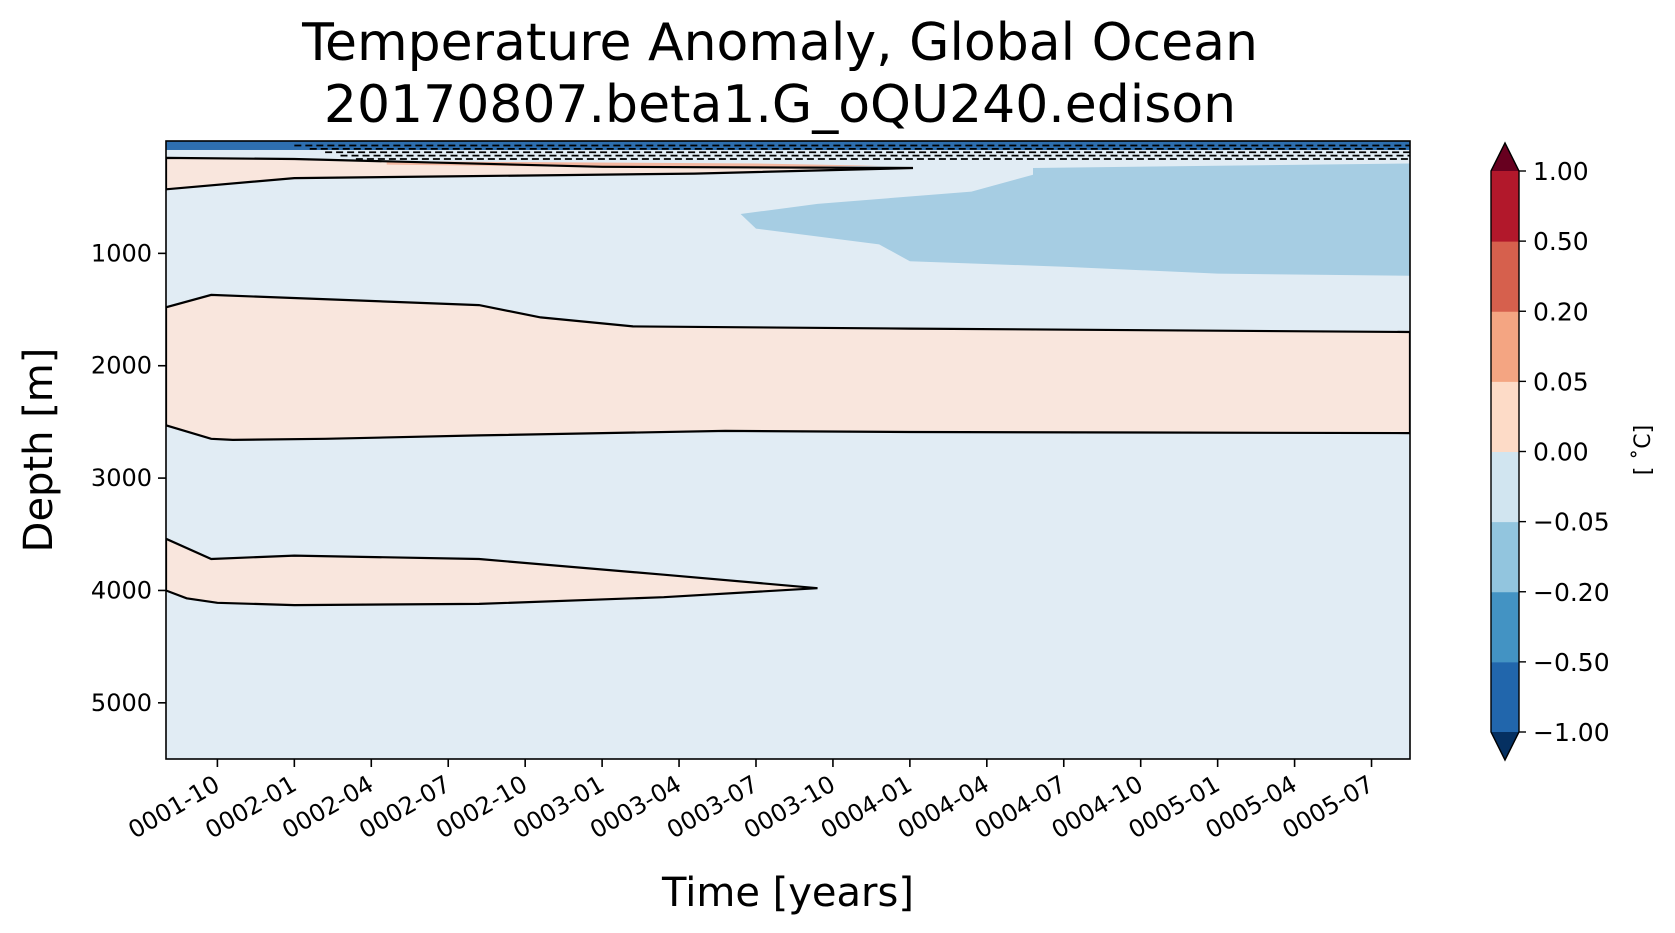 Image resolution: width=1675 pixels, height=933 pixels. Describe the element at coordinates (1571, 732) in the screenshot. I see `colorbar-tick-label: −1.00` at that location.